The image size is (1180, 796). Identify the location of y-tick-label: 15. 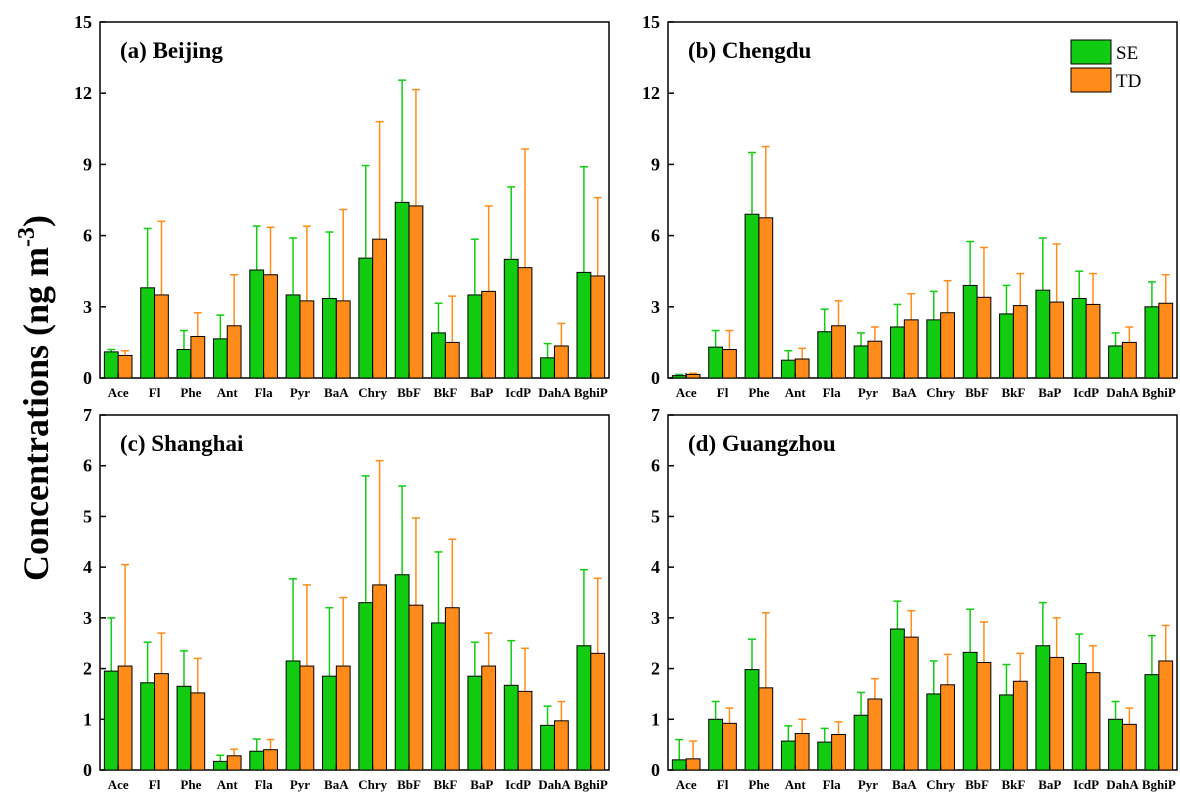
(83, 22).